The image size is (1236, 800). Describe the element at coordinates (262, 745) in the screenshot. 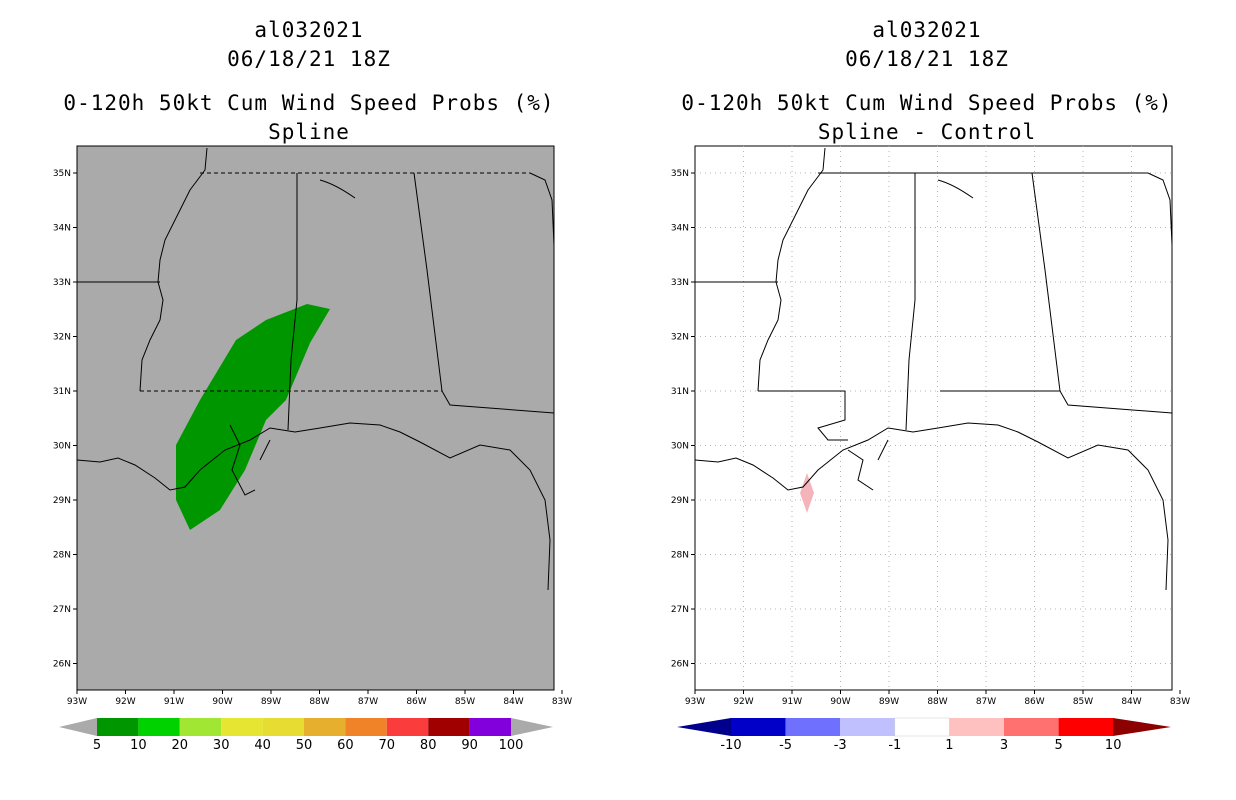

I see `left-colorbar-label: 40` at that location.